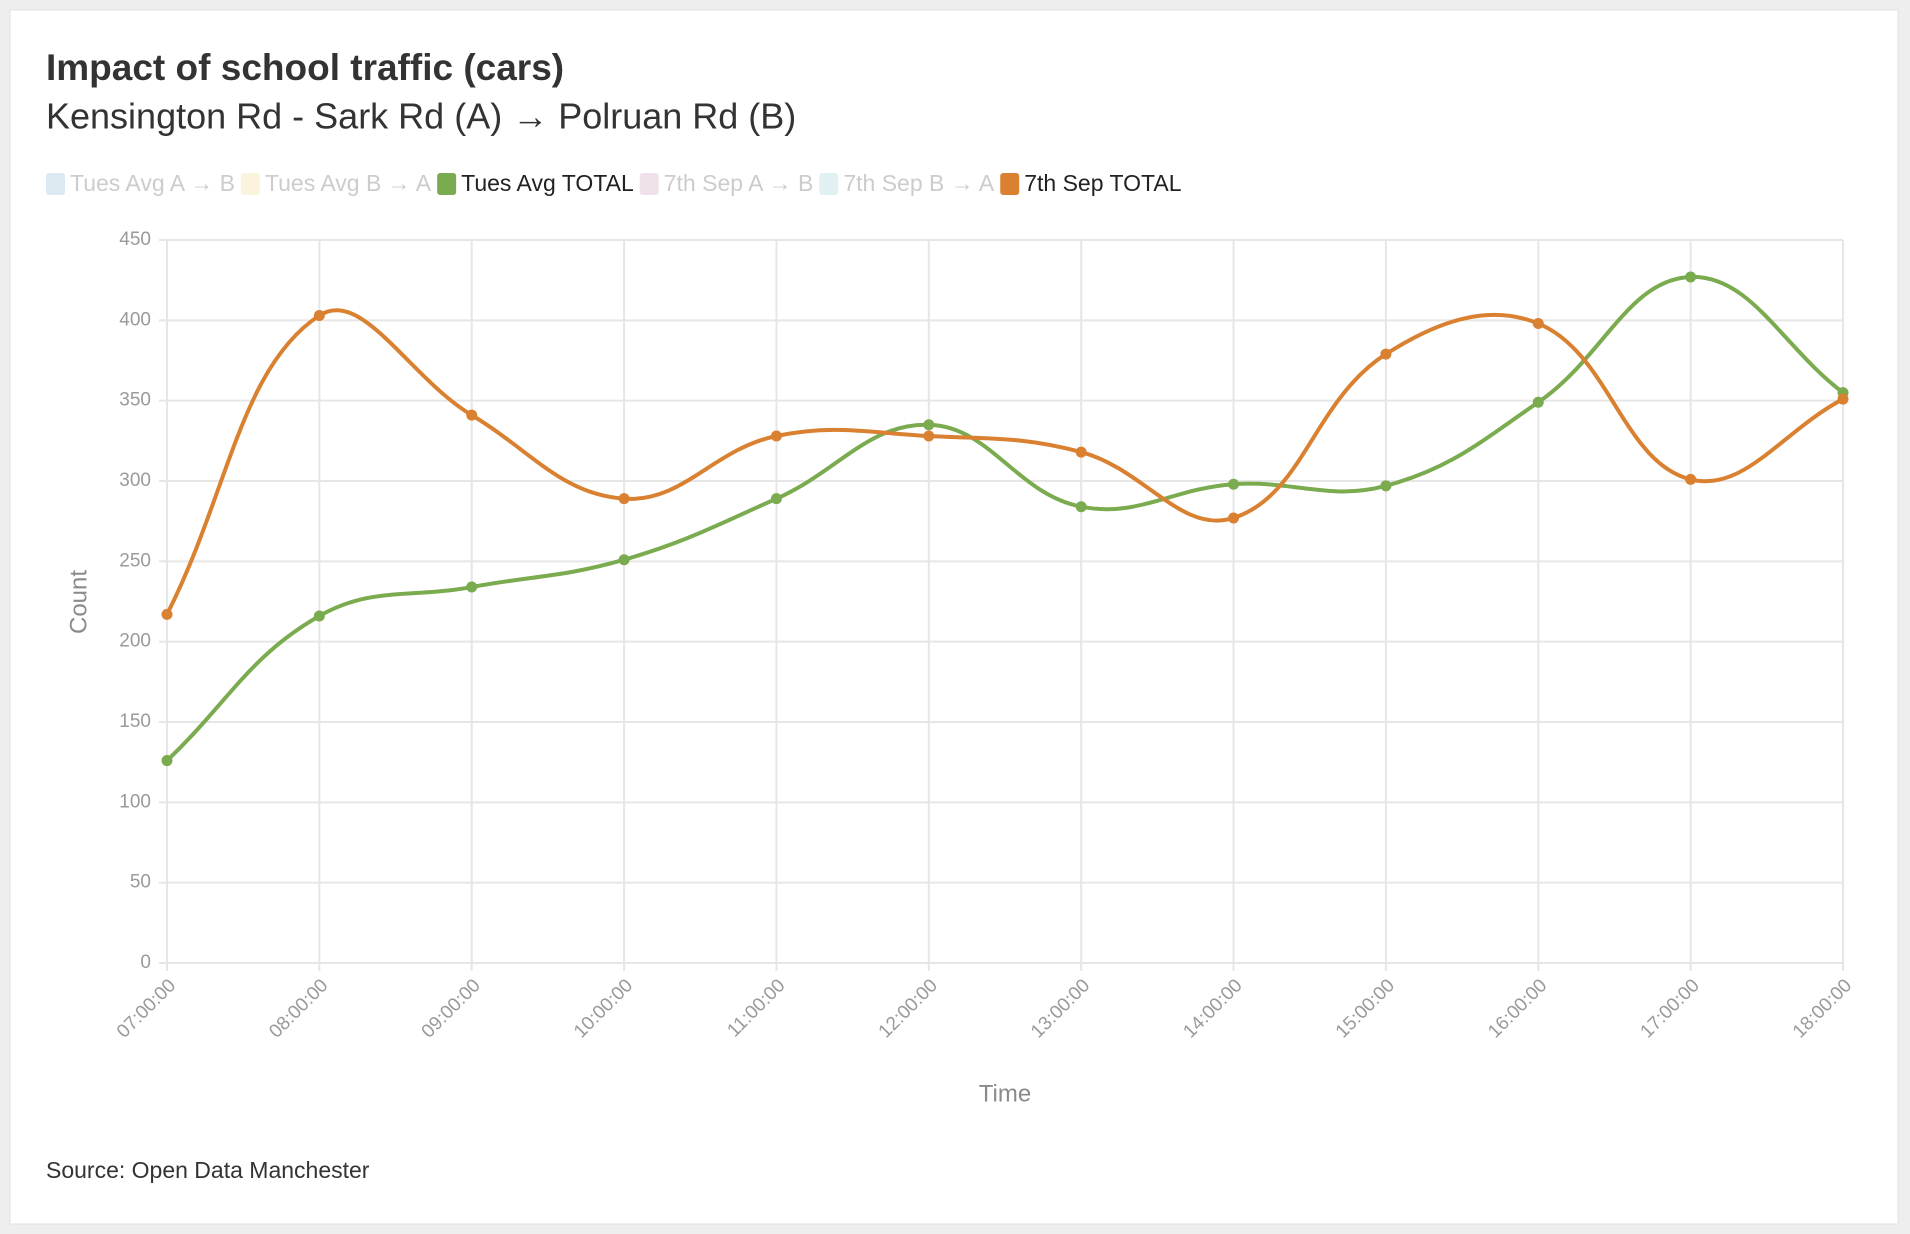 The width and height of the screenshot is (1910, 1234). Describe the element at coordinates (135, 239) in the screenshot. I see `y-tick-label: 450` at that location.